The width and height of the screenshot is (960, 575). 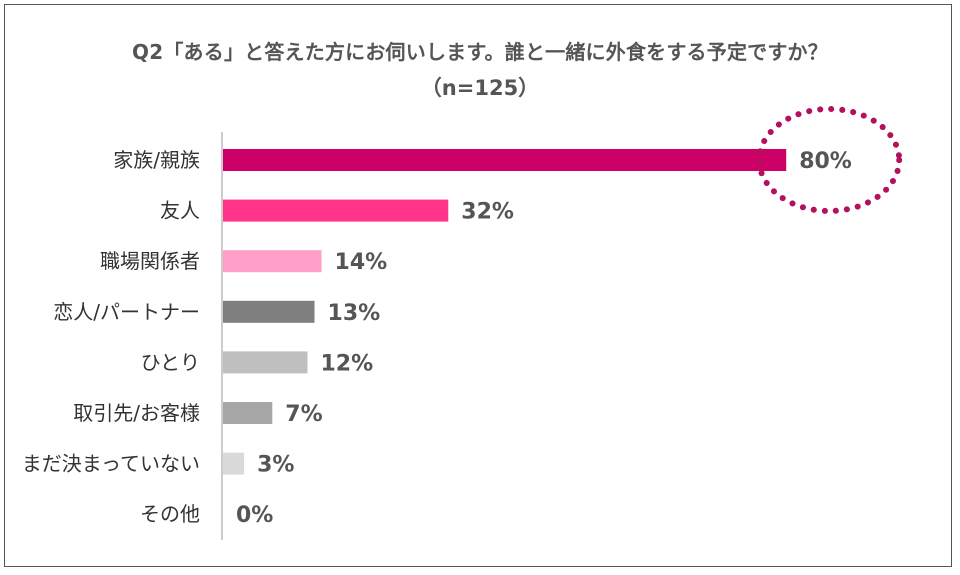 What do you see at coordinates (361, 262) in the screenshot?
I see `value-label: 14%` at bounding box center [361, 262].